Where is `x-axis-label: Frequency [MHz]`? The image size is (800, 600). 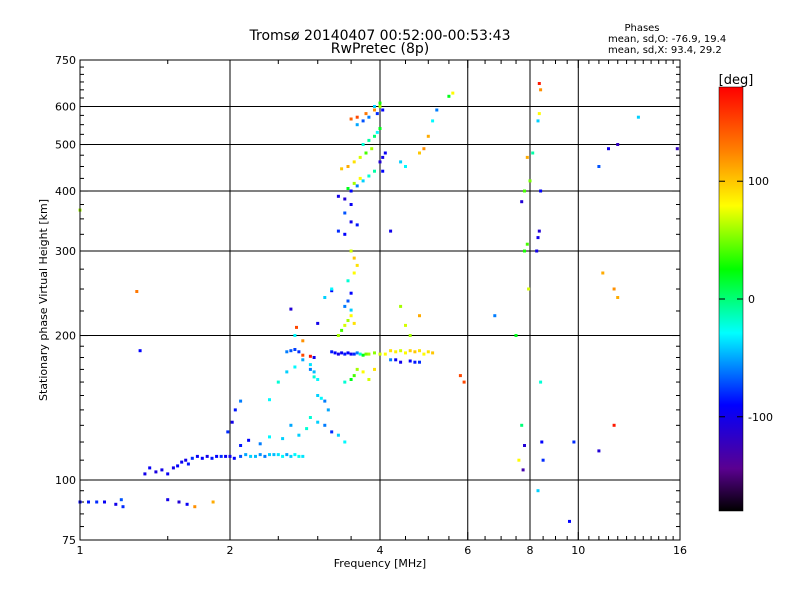 x-axis-label: Frequency [MHz] is located at coordinates (380, 563).